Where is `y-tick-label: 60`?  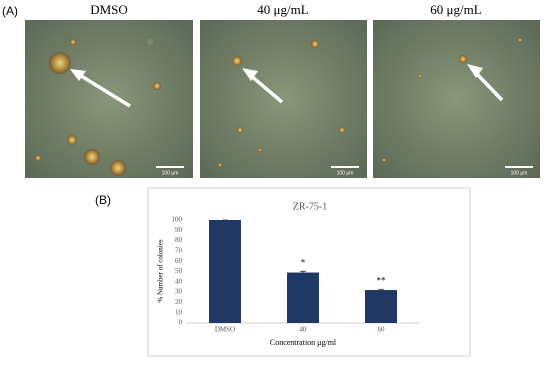 y-tick-label: 60 is located at coordinates (179, 261).